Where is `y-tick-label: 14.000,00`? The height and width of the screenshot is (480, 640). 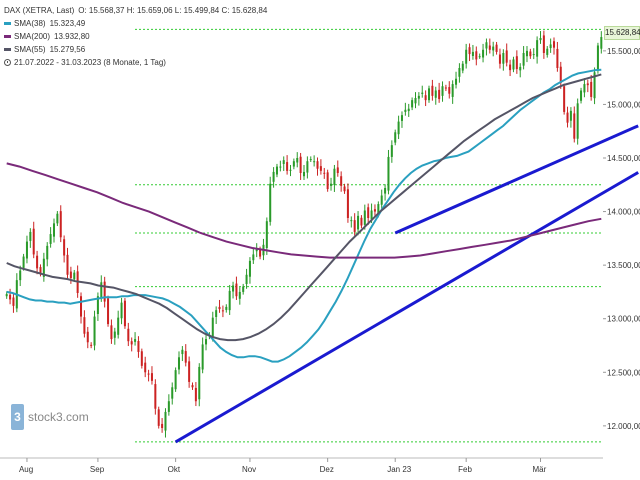 y-tick-label: 14.000,00 is located at coordinates (623, 212).